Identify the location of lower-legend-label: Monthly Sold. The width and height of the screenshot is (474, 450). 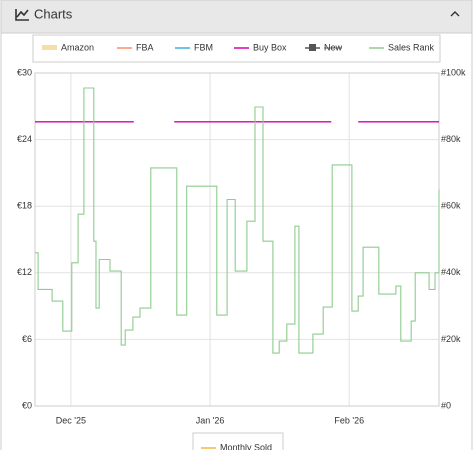
(246, 446).